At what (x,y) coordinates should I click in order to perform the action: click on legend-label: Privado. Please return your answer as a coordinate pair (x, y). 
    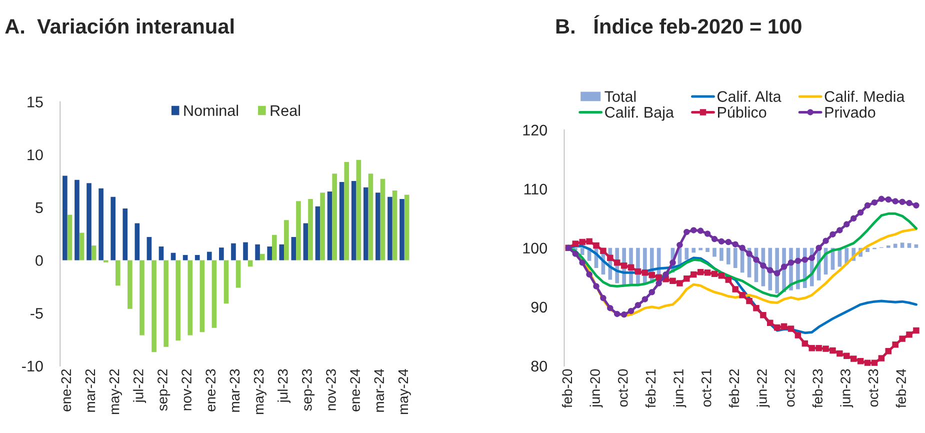
    Looking at the image, I should click on (850, 112).